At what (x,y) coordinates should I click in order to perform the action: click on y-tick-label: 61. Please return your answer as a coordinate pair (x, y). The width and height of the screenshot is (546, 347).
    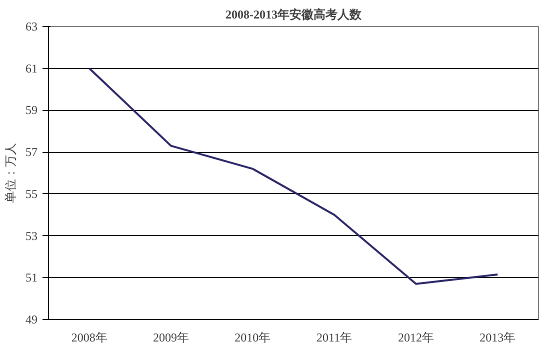
    Looking at the image, I should click on (32, 68).